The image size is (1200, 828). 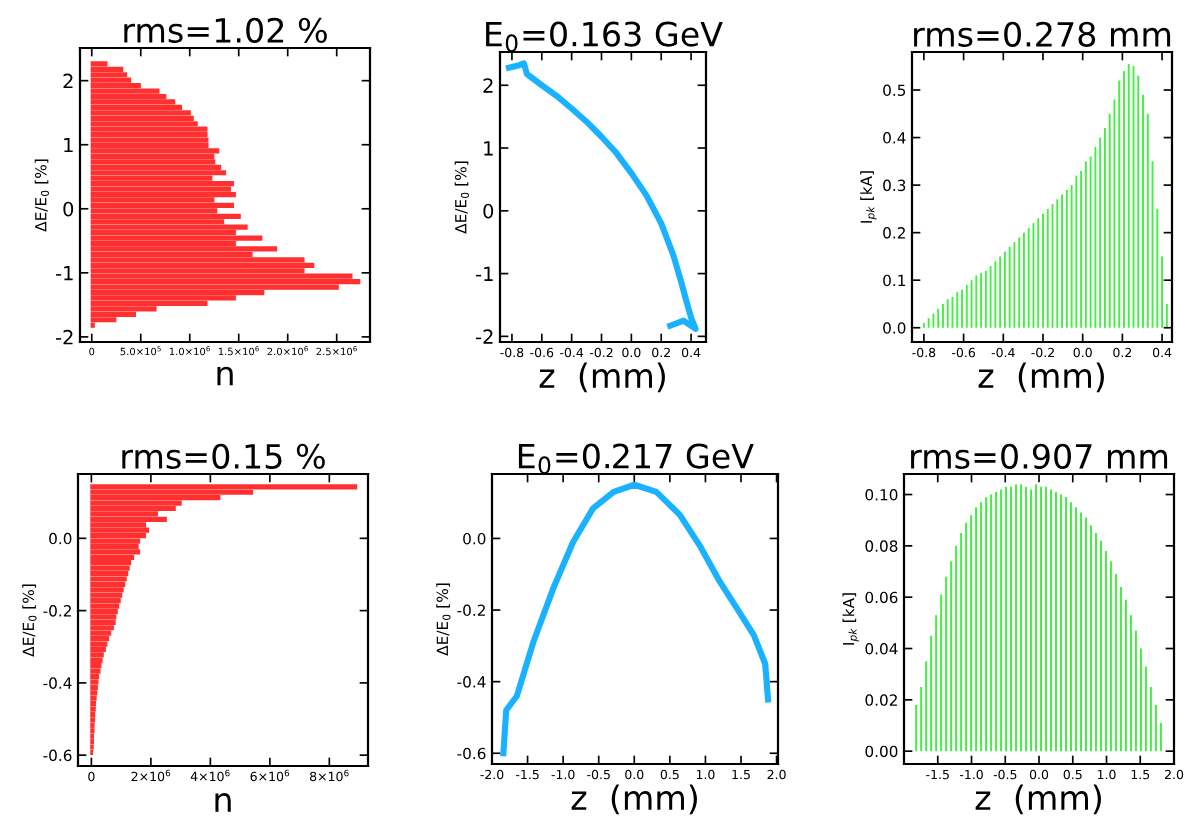 What do you see at coordinates (1042, 34) in the screenshot?
I see `chart-title: rms=0.278 mm` at bounding box center [1042, 34].